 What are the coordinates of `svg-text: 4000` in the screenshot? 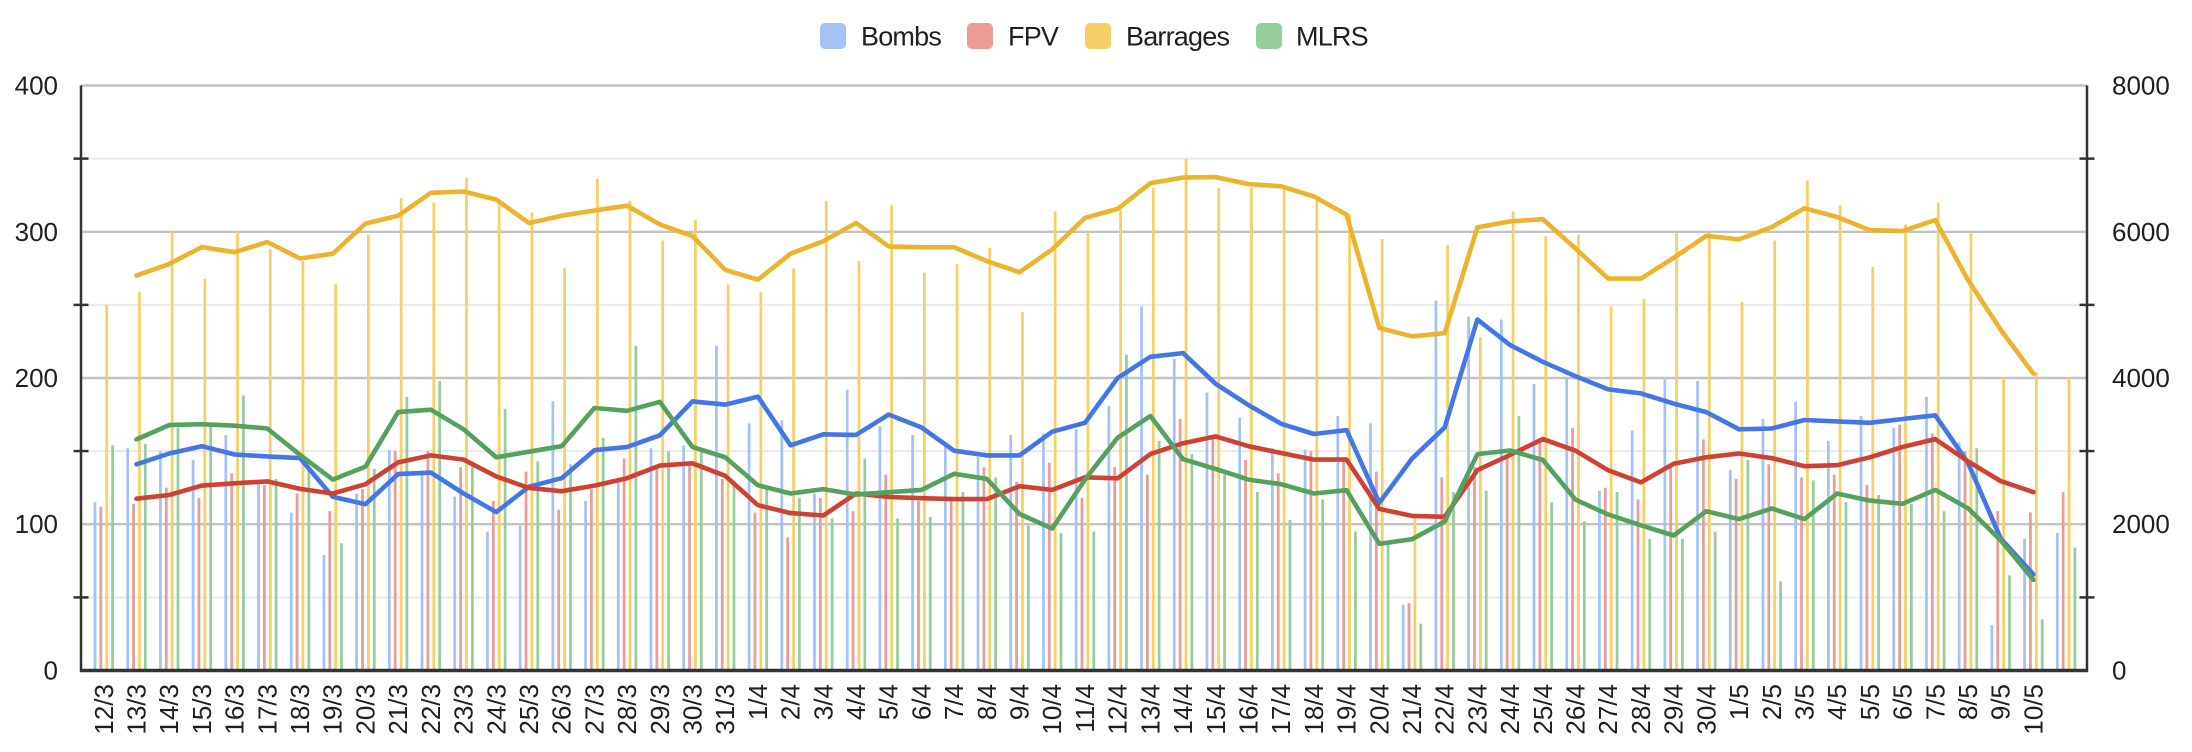 It's located at (2141, 378).